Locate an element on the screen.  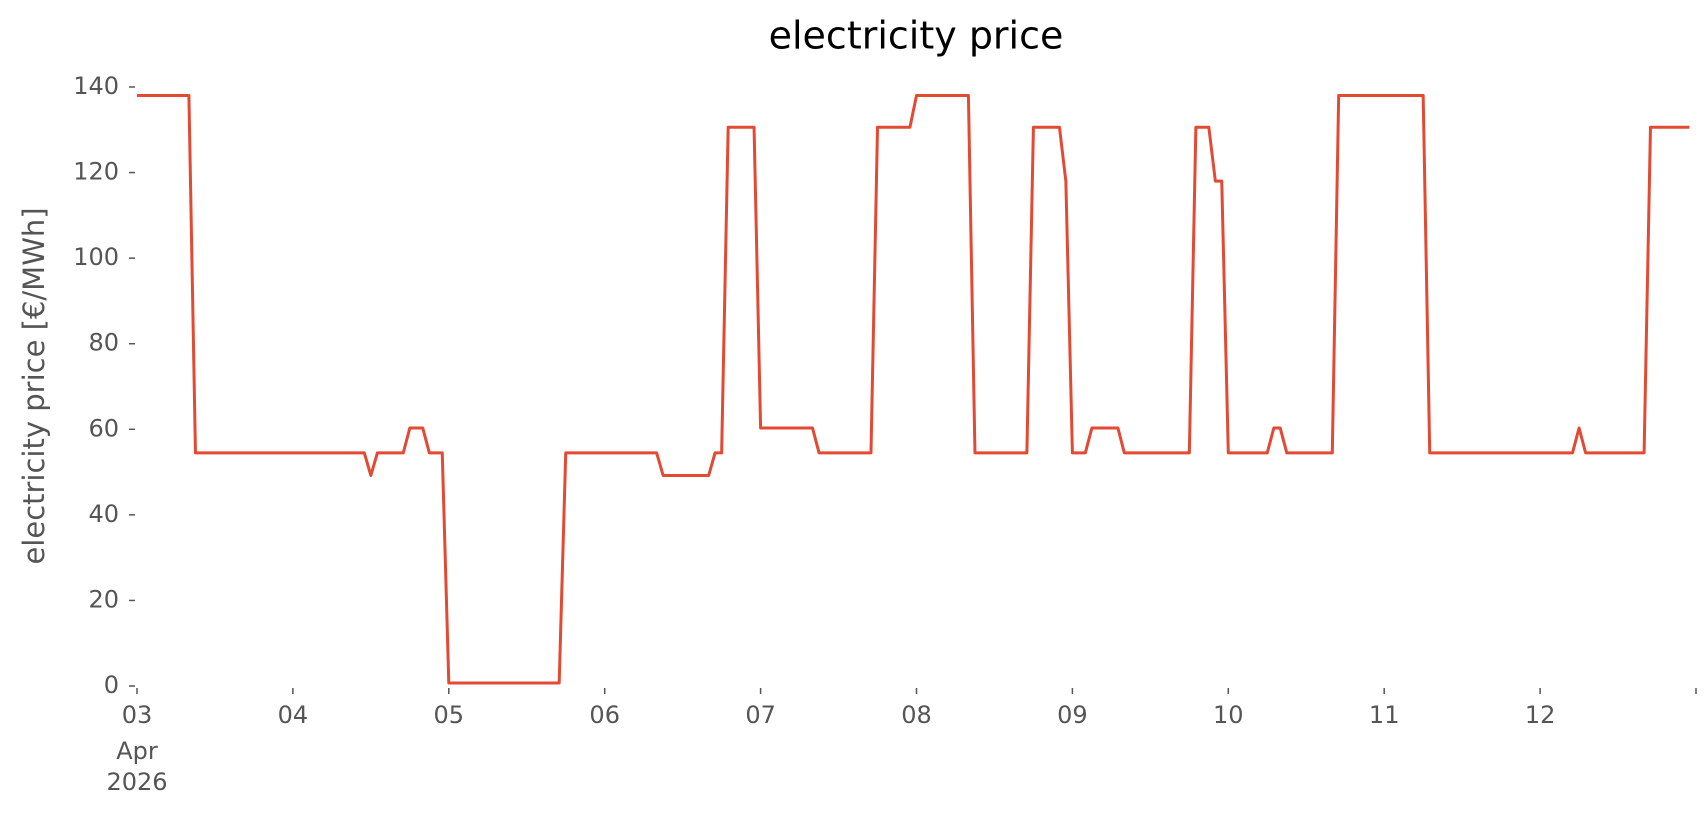
x-tick-label: 08 is located at coordinates (916, 715).